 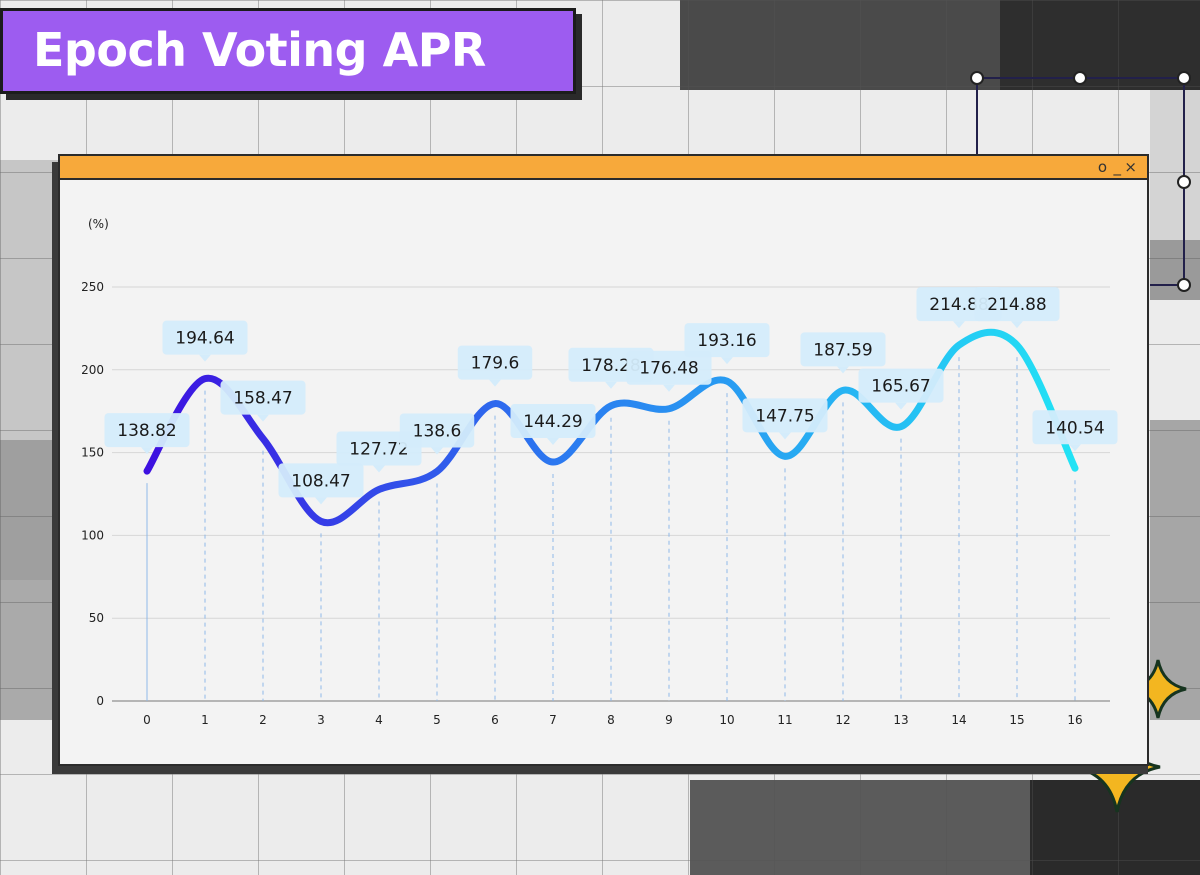 I want to click on y-tick-label: 250, so click(x=92, y=287).